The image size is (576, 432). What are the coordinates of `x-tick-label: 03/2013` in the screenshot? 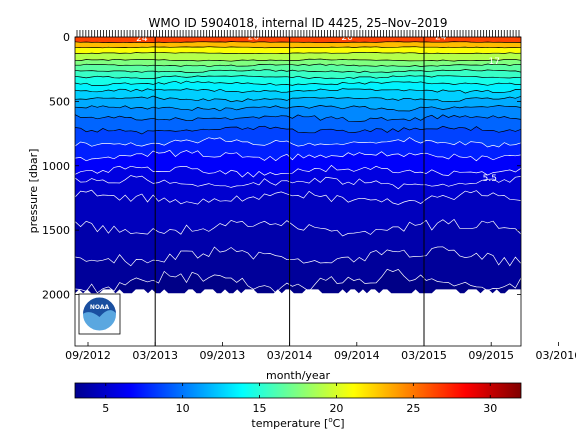 It's located at (155, 355).